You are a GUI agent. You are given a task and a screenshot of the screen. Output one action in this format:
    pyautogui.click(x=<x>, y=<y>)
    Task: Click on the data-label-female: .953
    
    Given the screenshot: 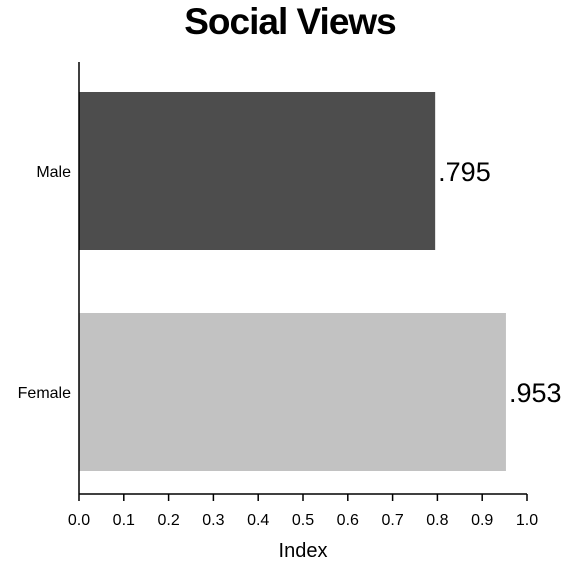 What is the action you would take?
    pyautogui.click(x=535, y=393)
    